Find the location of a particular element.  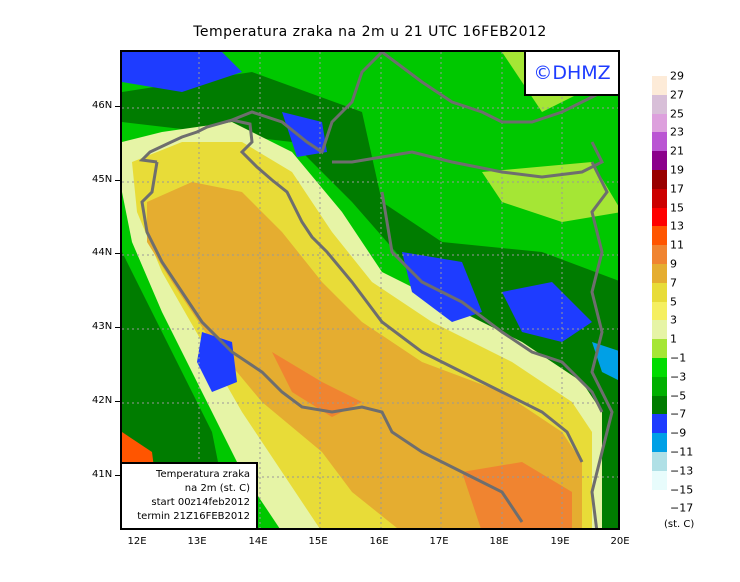

legend-label: −5 is located at coordinates (678, 396).